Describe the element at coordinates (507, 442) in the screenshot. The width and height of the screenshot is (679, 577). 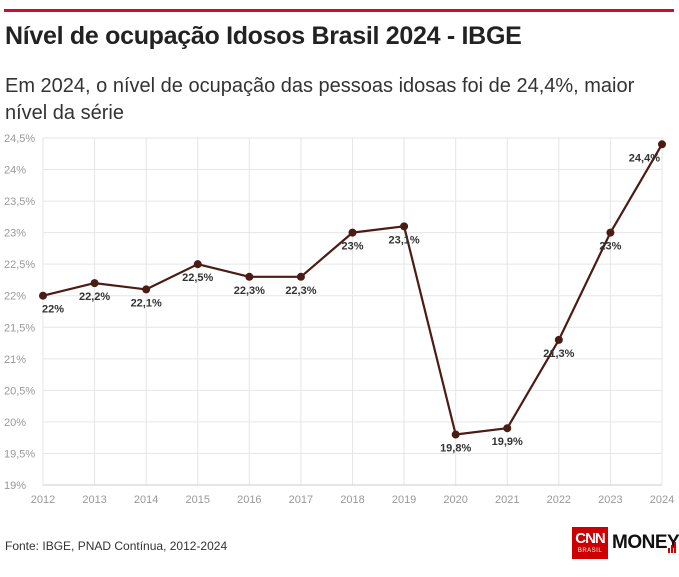
I see `data-label: 19,9%` at that location.